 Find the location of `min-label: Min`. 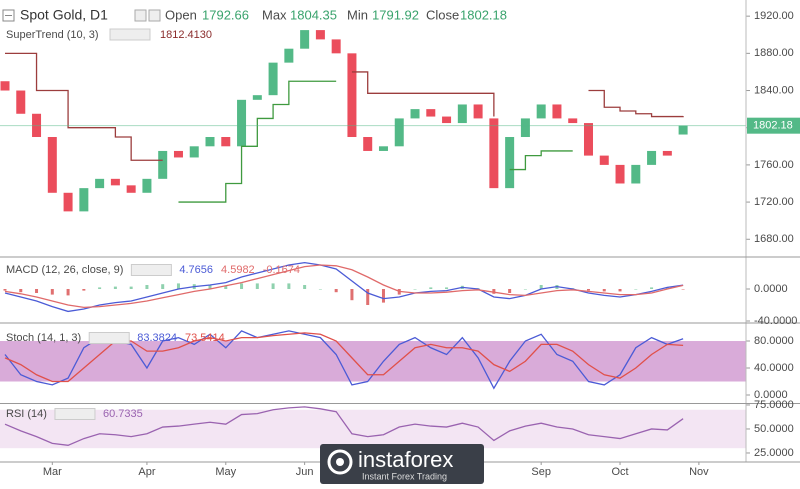

min-label: Min is located at coordinates (357, 14).